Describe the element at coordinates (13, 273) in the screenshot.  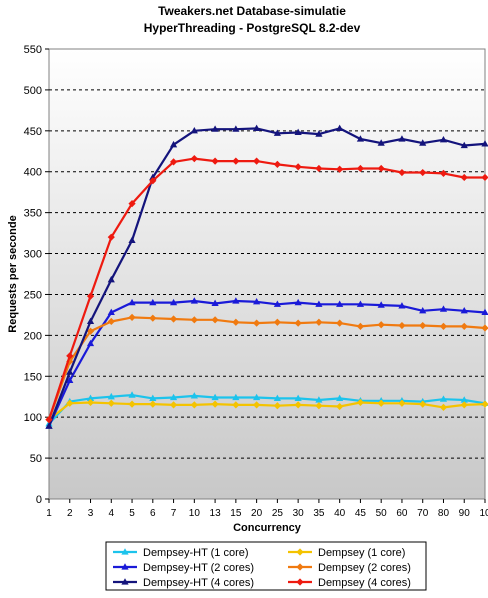
I see `y-axis-label: Requests per seconde` at that location.